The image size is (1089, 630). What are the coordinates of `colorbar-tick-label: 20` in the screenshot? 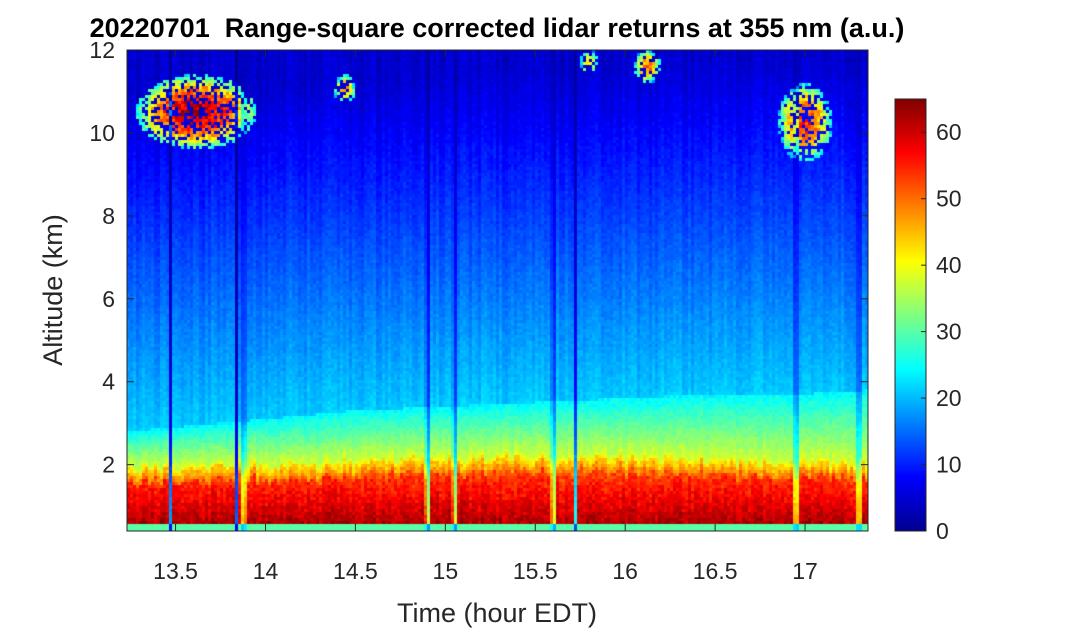 It's located at (949, 398).